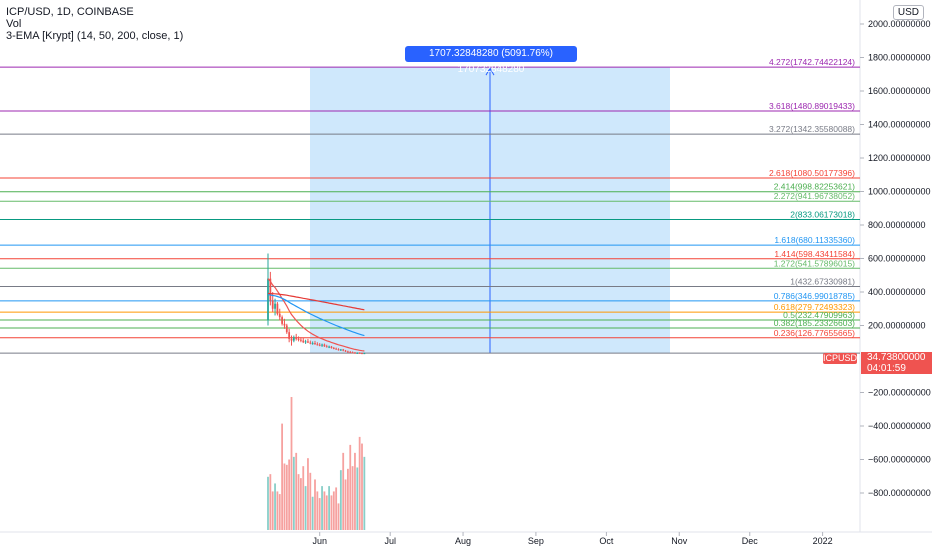  I want to click on fib-label: 1.618(680.11335360), so click(814, 240).